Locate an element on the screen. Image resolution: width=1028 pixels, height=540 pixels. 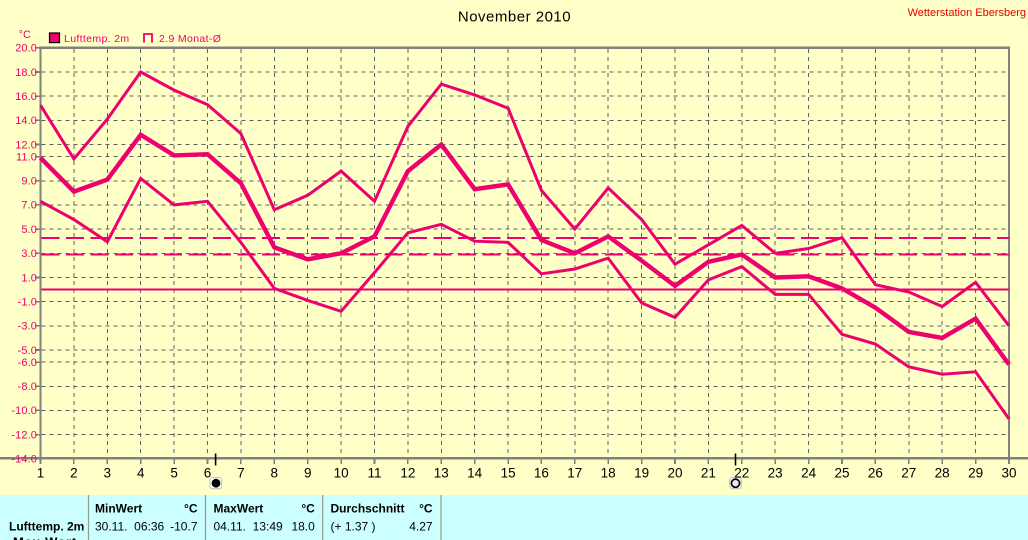
svg-text: MinWert is located at coordinates (118, 509).